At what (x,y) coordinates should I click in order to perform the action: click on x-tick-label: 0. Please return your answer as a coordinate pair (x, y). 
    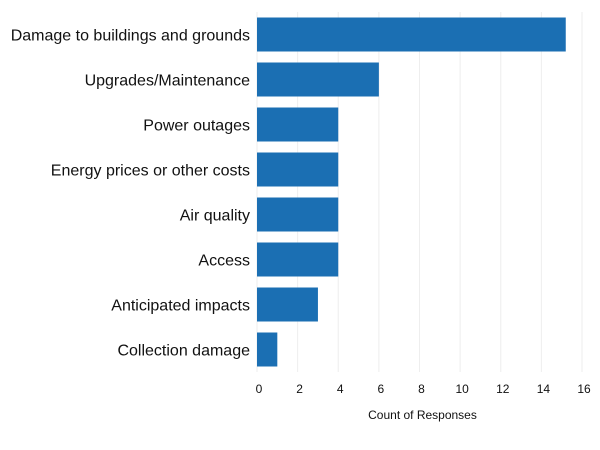
    Looking at the image, I should click on (259, 389).